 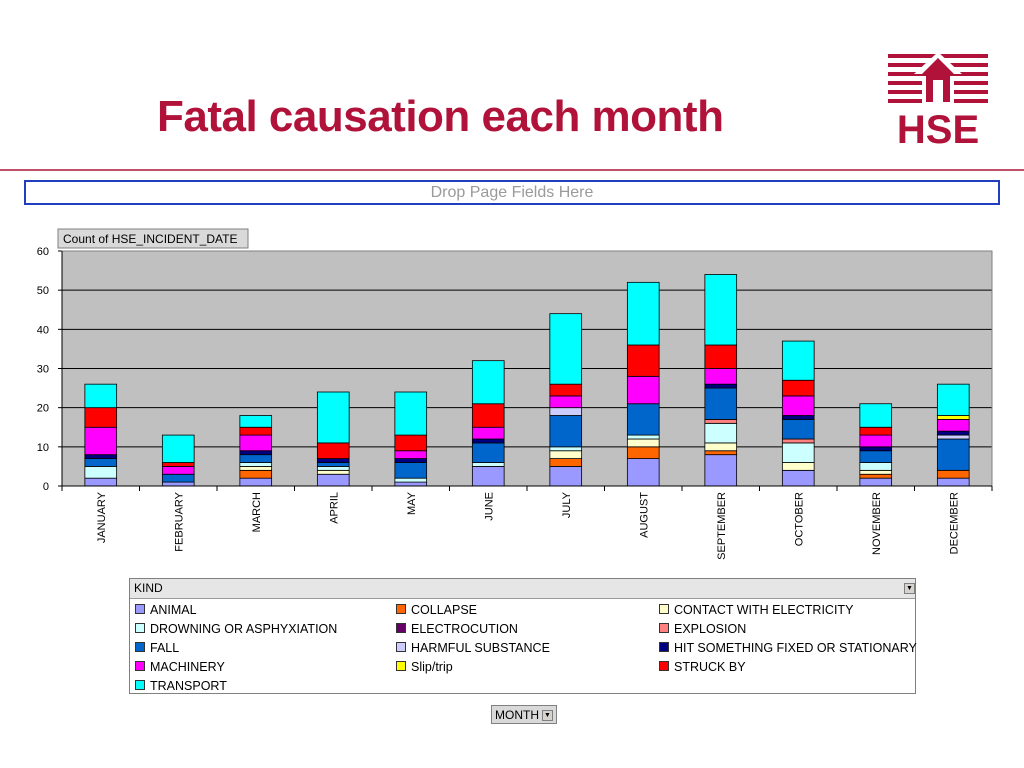 What do you see at coordinates (432, 667) in the screenshot?
I see `legend-label: Slip/trip` at bounding box center [432, 667].